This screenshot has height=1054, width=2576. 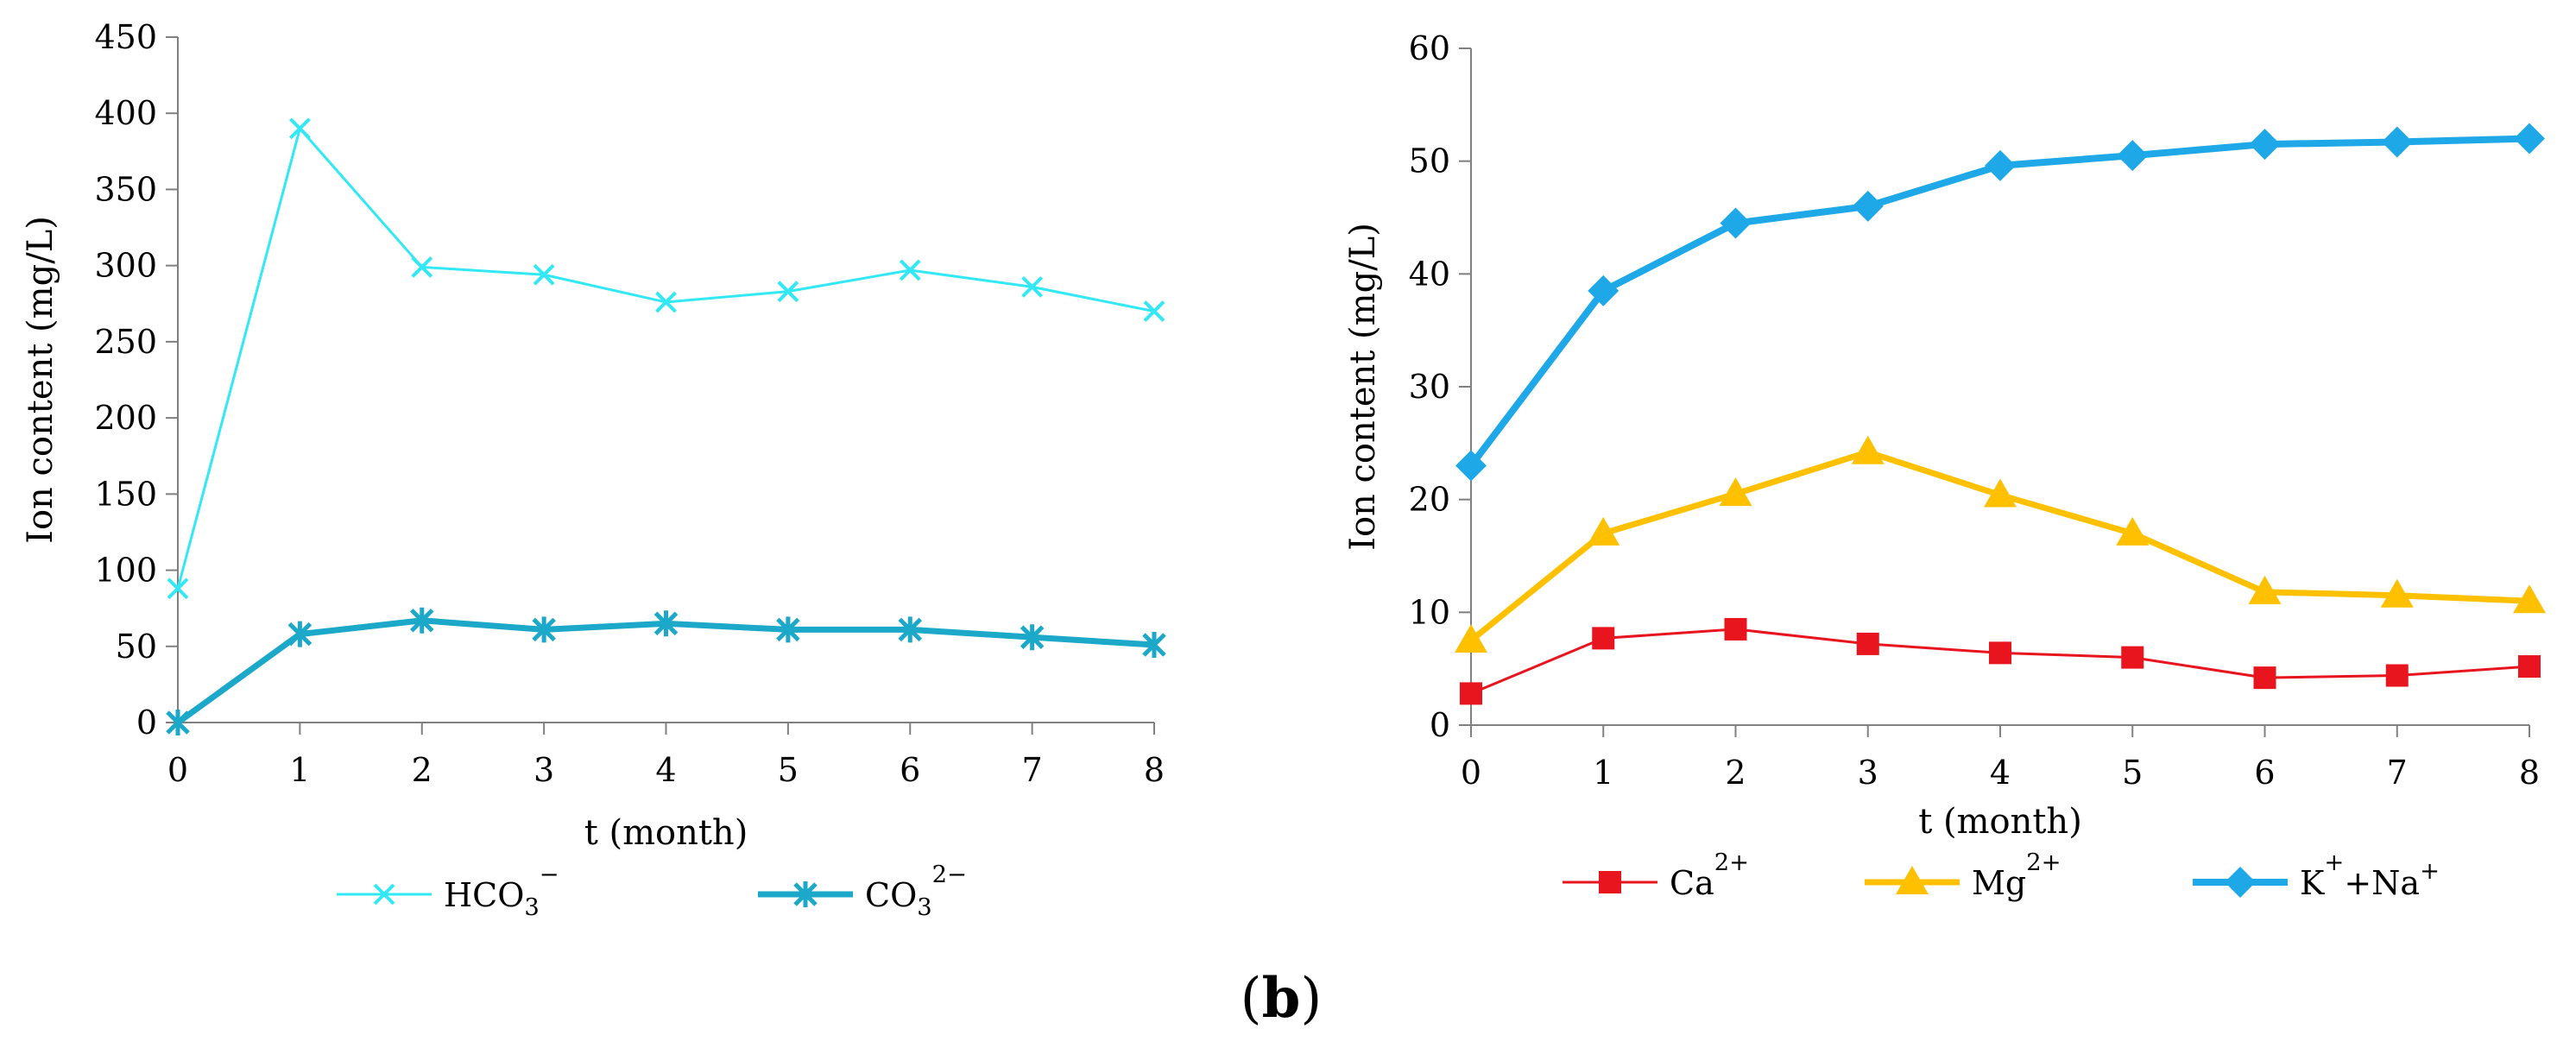 I want to click on legend-item-HCO3-: HCO3−, so click(x=448, y=891).